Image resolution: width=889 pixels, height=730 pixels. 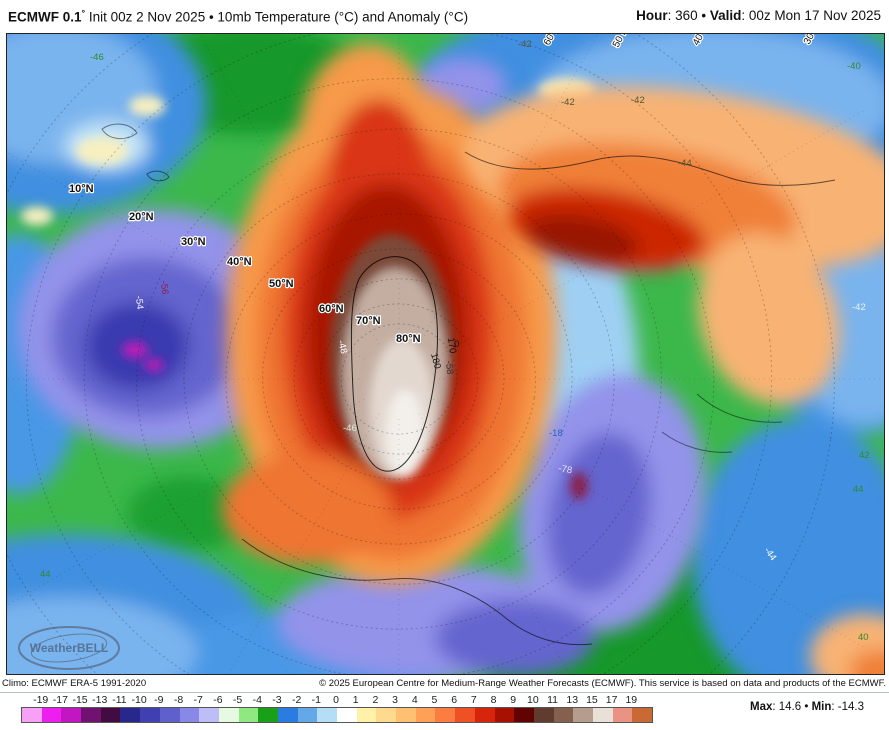 What do you see at coordinates (69, 648) in the screenshot?
I see `weatherbell-watermark: WeatherBELL` at bounding box center [69, 648].